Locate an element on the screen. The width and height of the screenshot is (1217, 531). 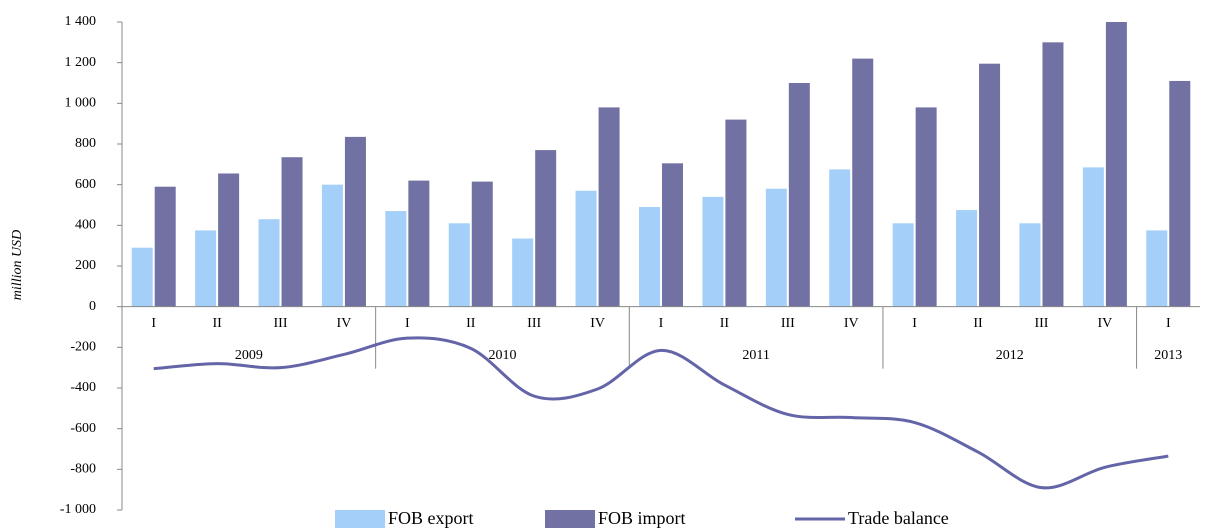
y-tick-label: 1 000 is located at coordinates (81, 103).